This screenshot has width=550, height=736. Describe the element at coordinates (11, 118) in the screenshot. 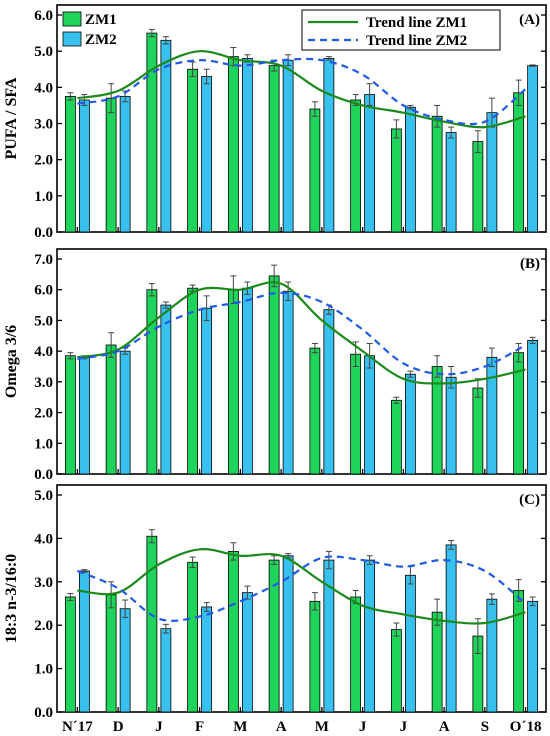

I see `y-axis-label: PUFA / SFA` at that location.